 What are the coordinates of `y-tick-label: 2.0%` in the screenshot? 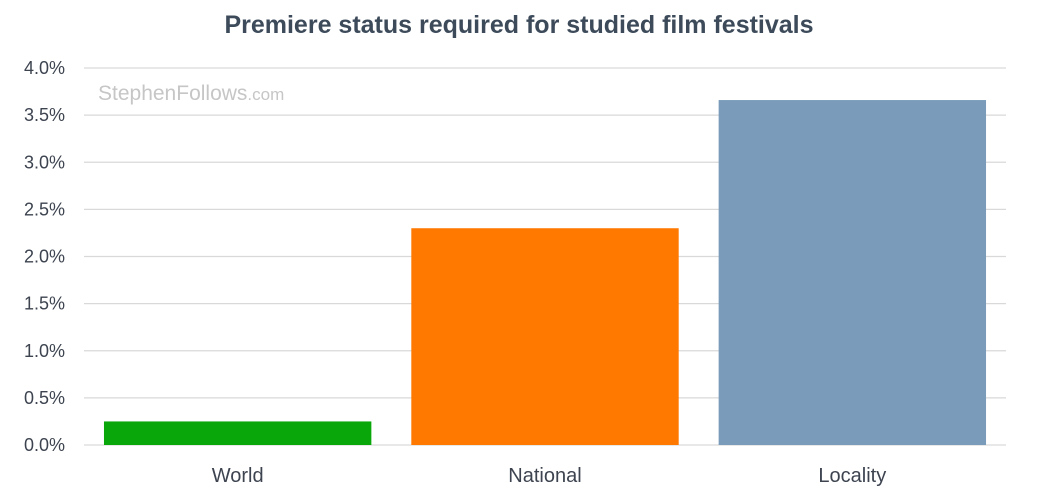 It's located at (44, 257).